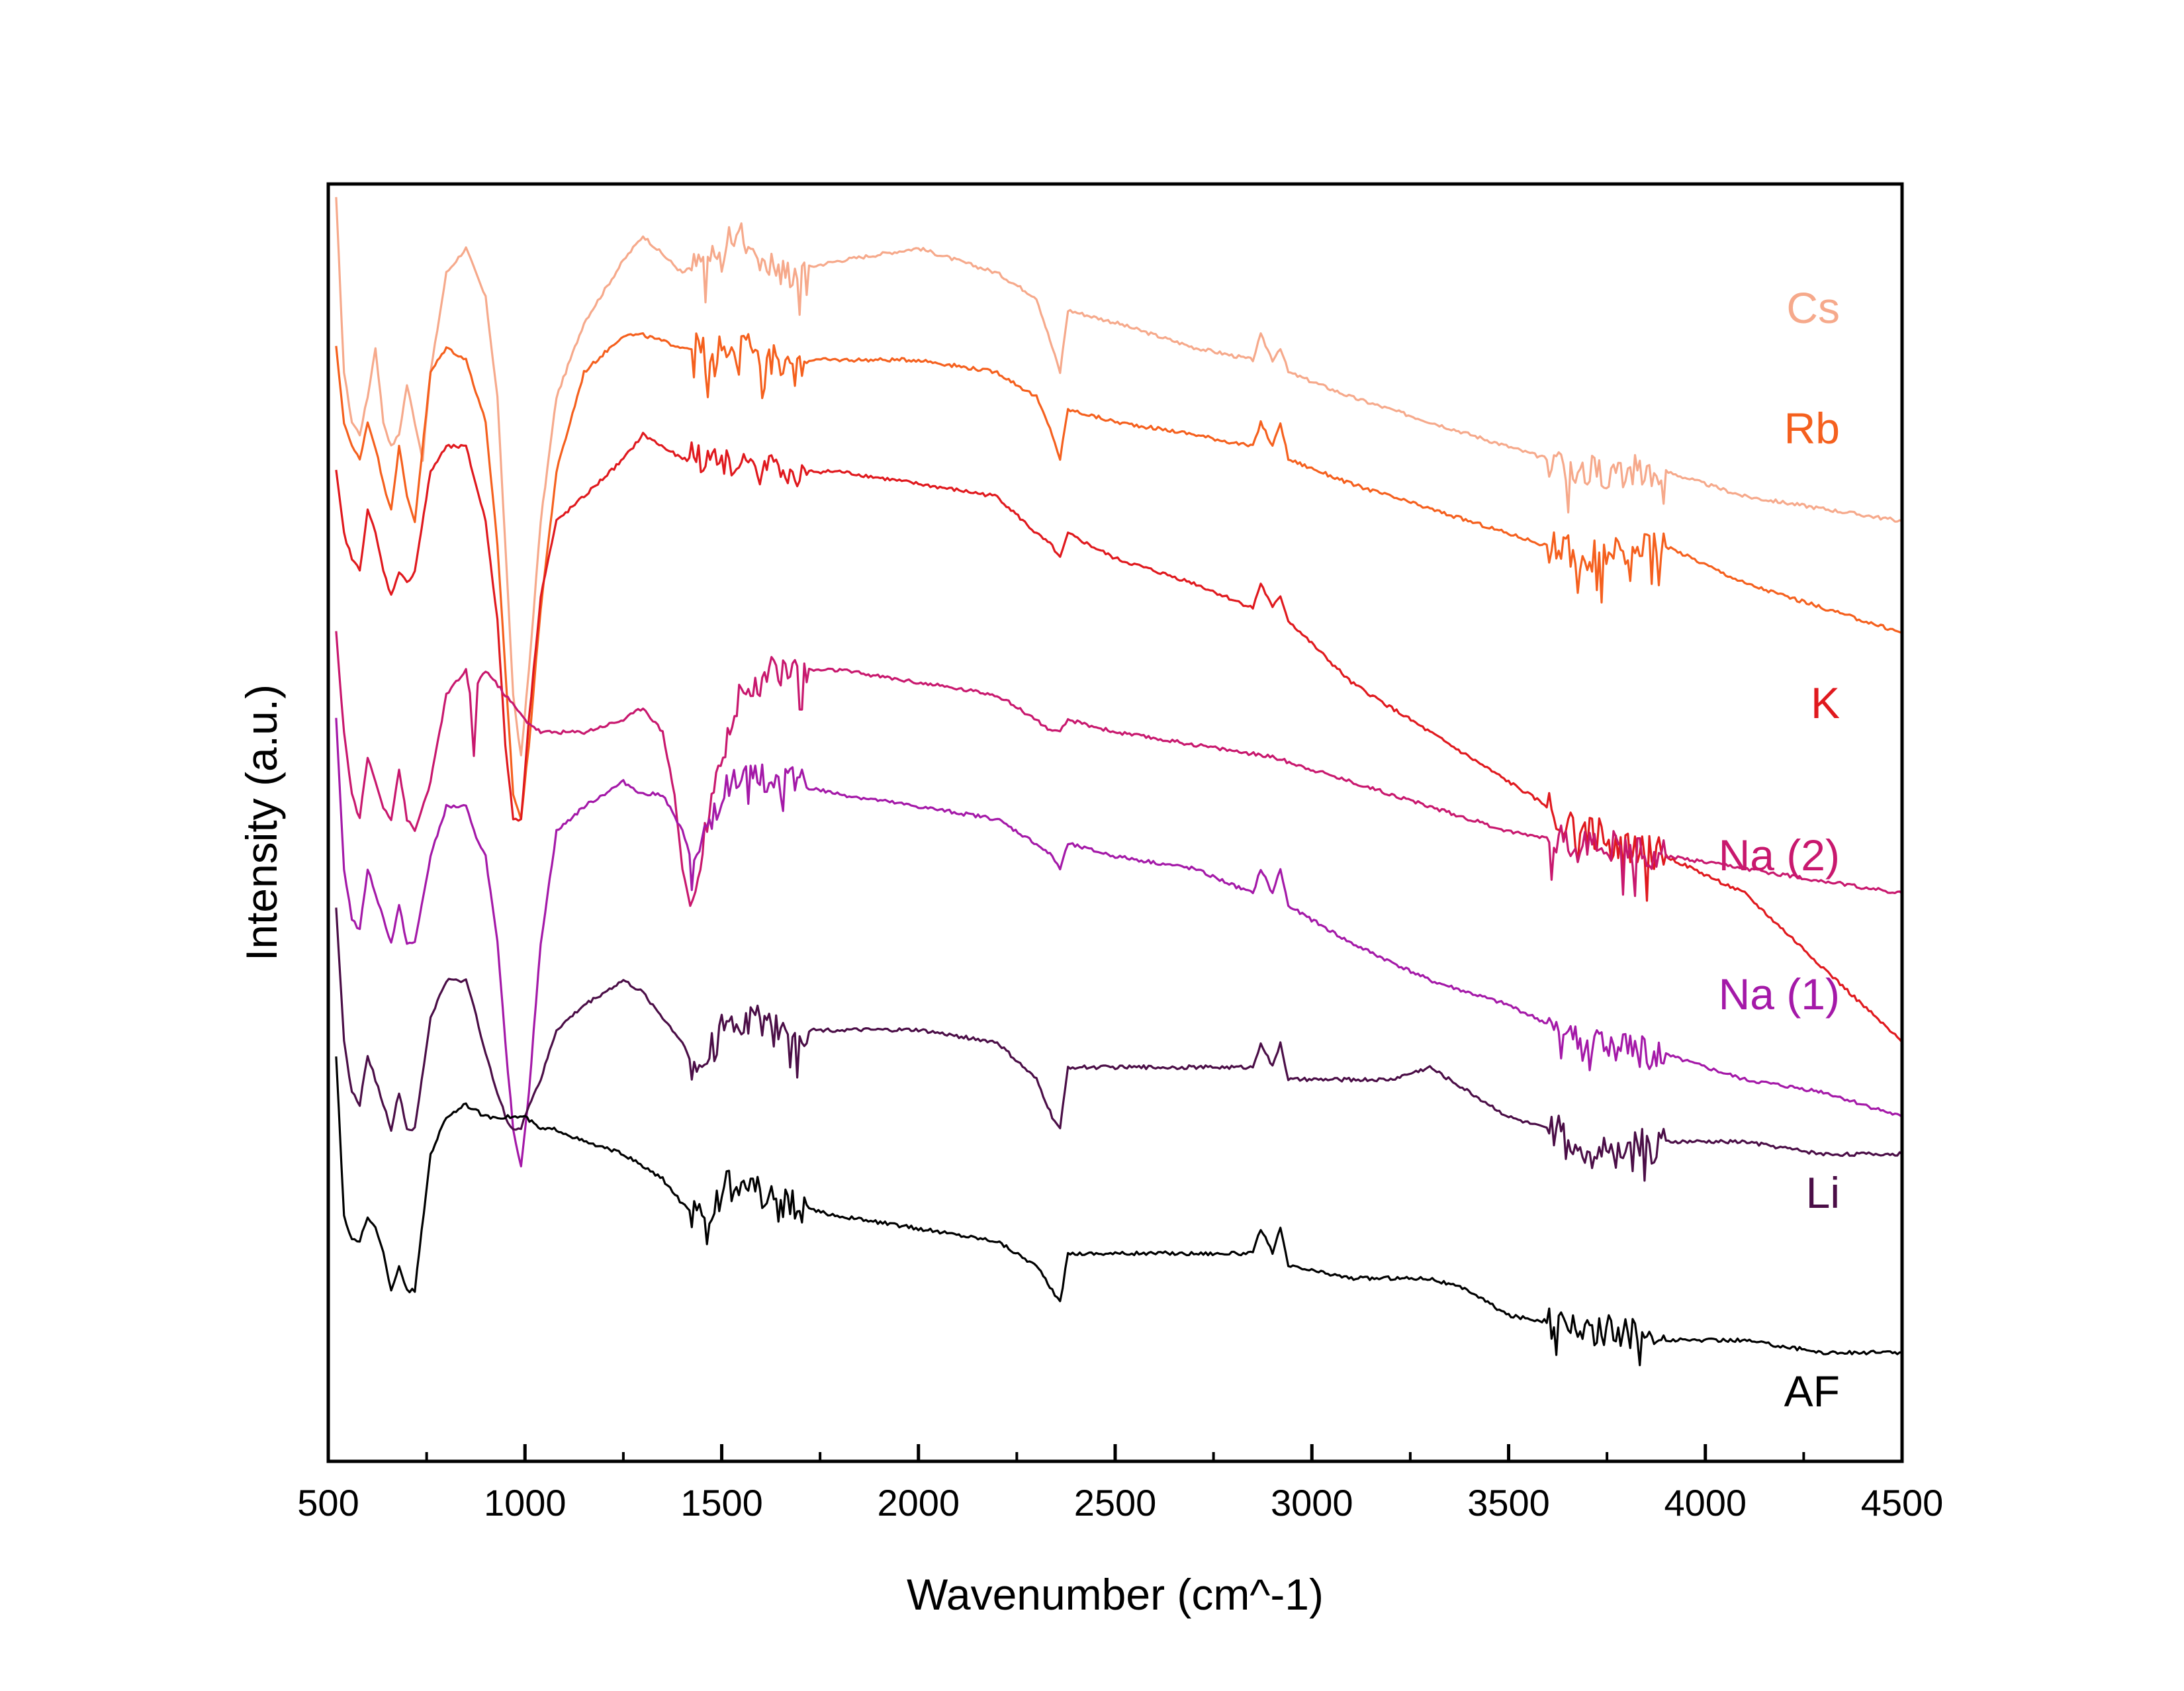 The image size is (2184, 1691). Describe the element at coordinates (1903, 1503) in the screenshot. I see `x-tick-label: 4500` at that location.